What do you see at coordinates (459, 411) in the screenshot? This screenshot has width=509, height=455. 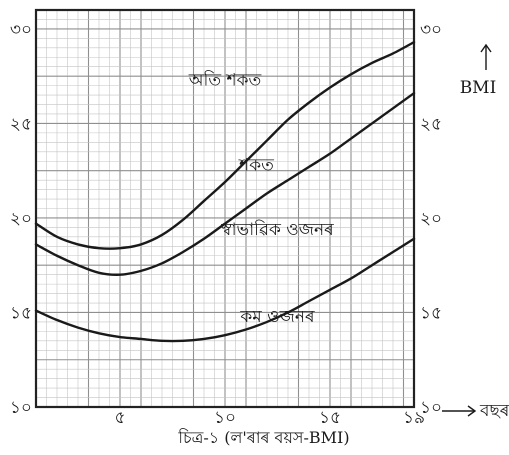 I see `right-arrow-icon` at bounding box center [459, 411].